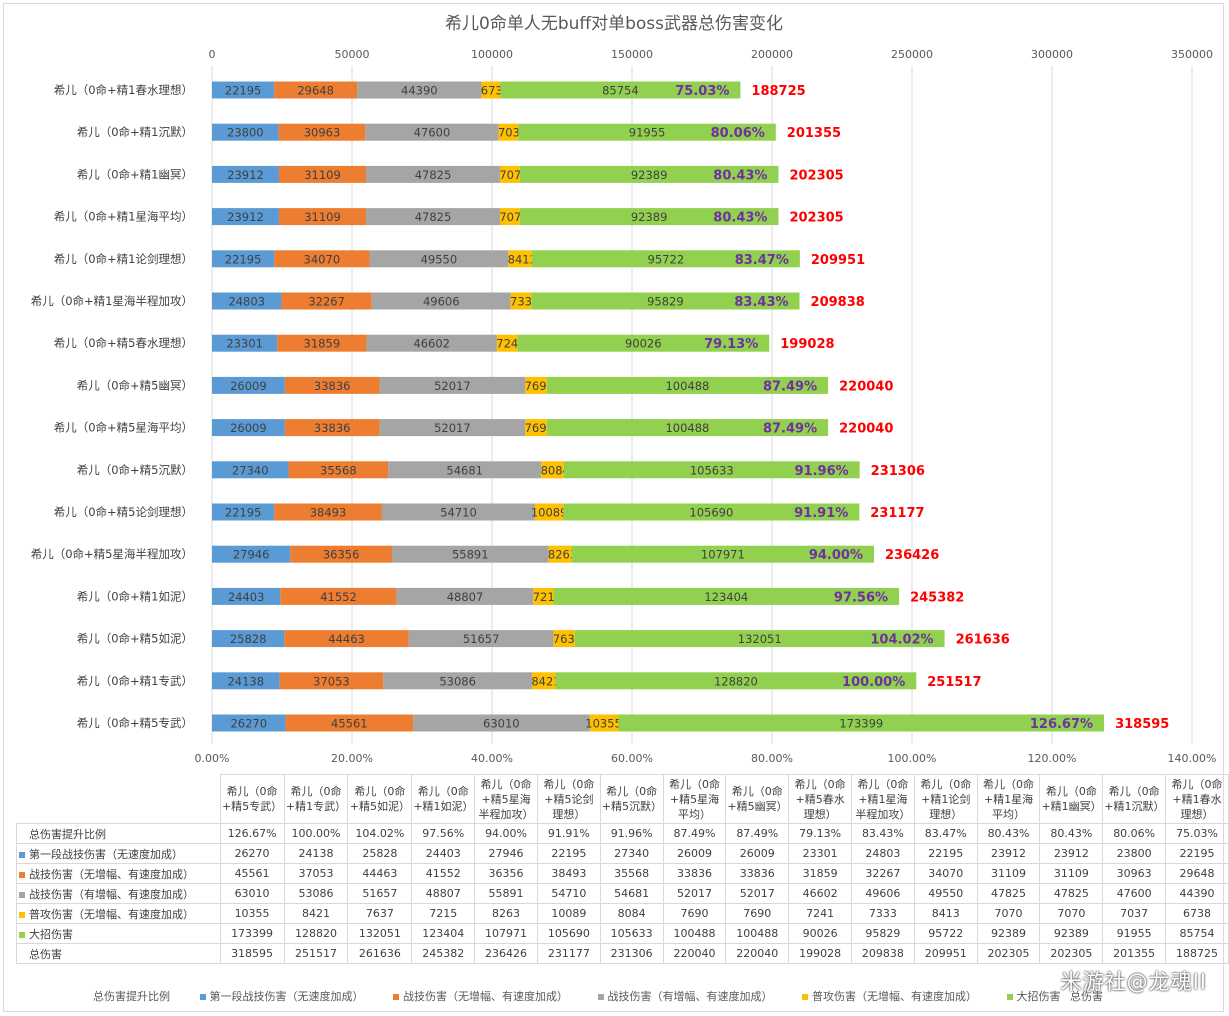 This screenshot has height=1016, width=1229. Describe the element at coordinates (790, 429) in the screenshot. I see `ratio-label: 87.49%` at that location.